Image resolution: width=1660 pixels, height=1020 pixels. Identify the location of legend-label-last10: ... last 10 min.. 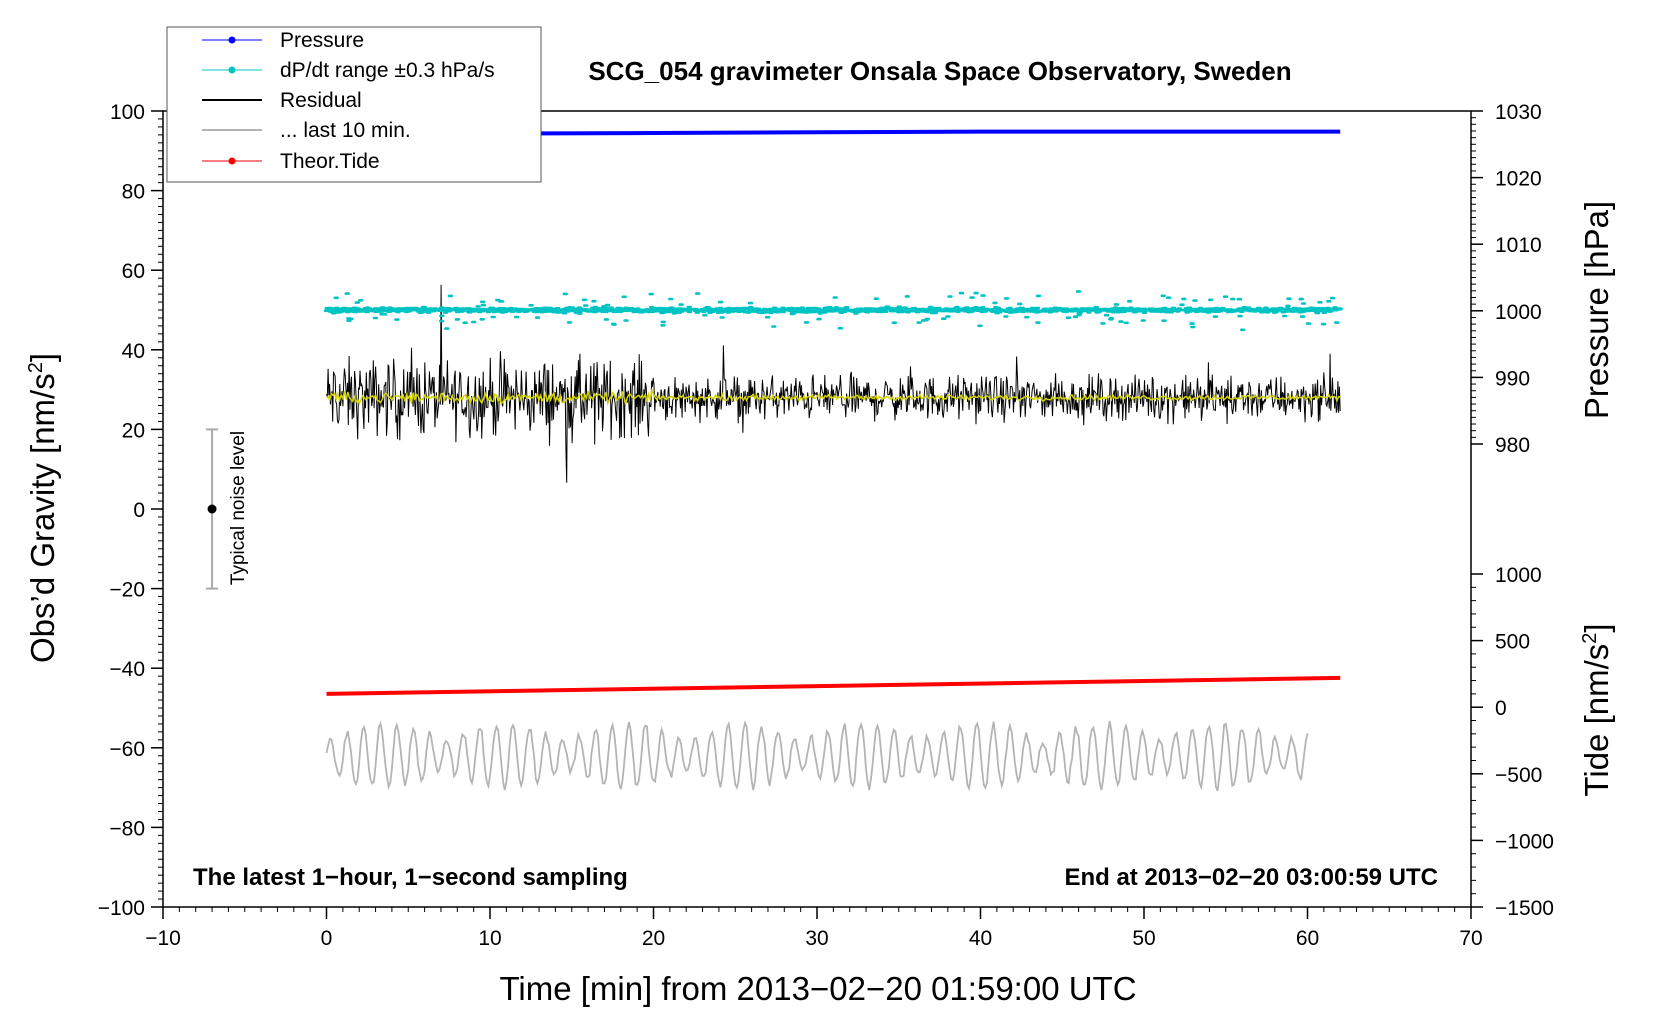
(345, 130).